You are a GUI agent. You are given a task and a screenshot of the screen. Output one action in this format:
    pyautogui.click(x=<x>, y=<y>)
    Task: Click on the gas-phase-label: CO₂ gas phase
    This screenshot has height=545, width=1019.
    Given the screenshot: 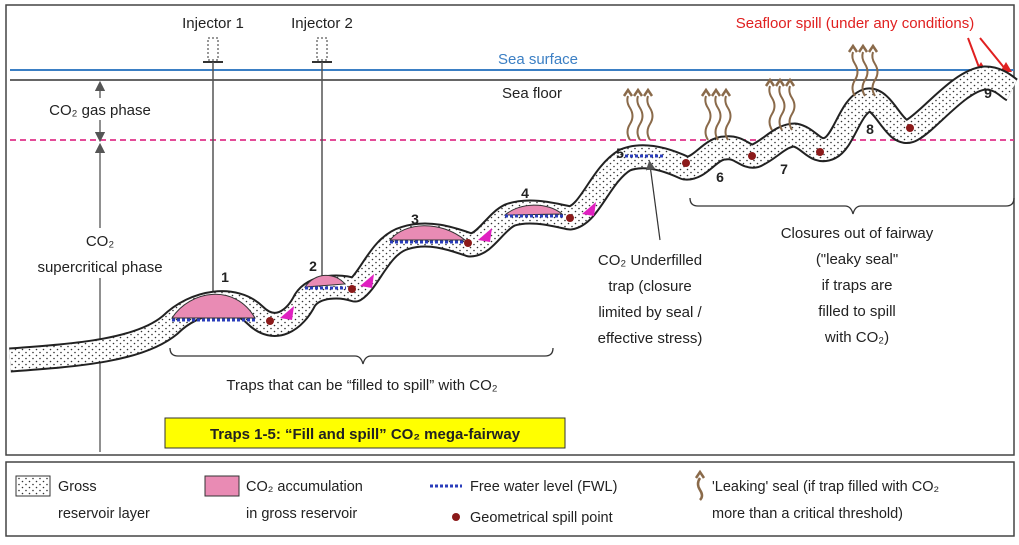 What is the action you would take?
    pyautogui.click(x=100, y=110)
    